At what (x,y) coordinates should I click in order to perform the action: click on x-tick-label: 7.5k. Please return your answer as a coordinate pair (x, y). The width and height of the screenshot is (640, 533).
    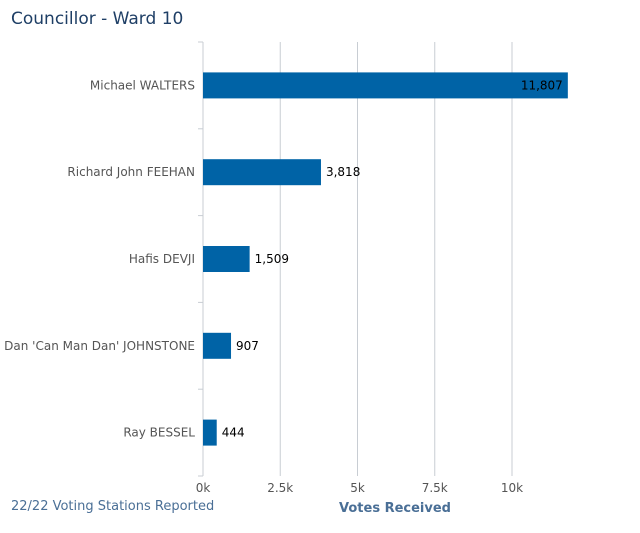
    Looking at the image, I should click on (435, 488).